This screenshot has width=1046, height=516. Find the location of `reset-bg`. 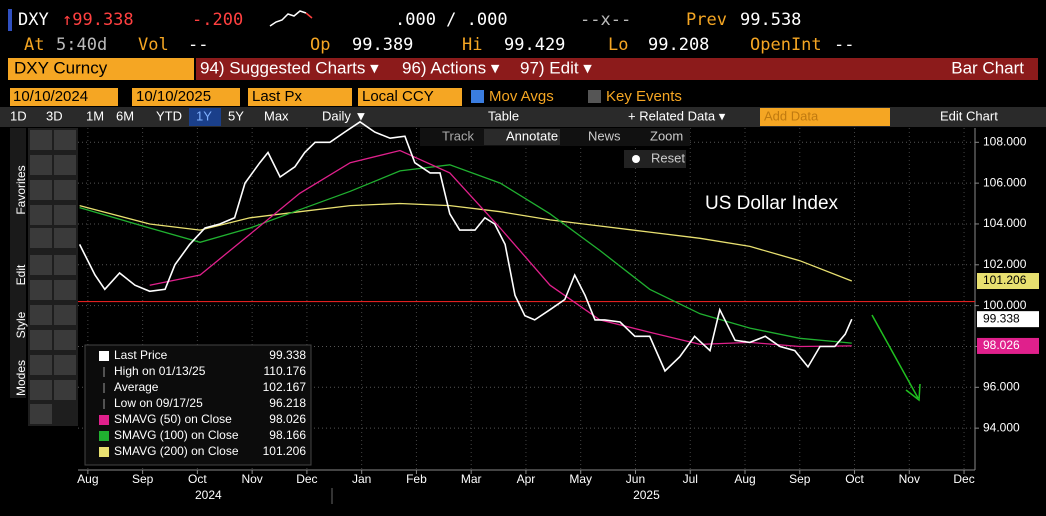

reset-bg is located at coordinates (655, 159).